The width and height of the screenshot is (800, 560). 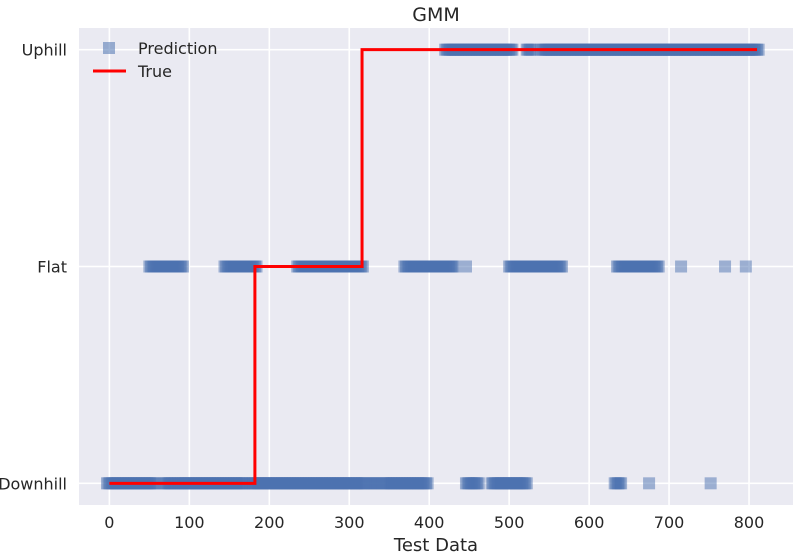 What do you see at coordinates (429, 522) in the screenshot?
I see `x-tick-label: 400` at bounding box center [429, 522].